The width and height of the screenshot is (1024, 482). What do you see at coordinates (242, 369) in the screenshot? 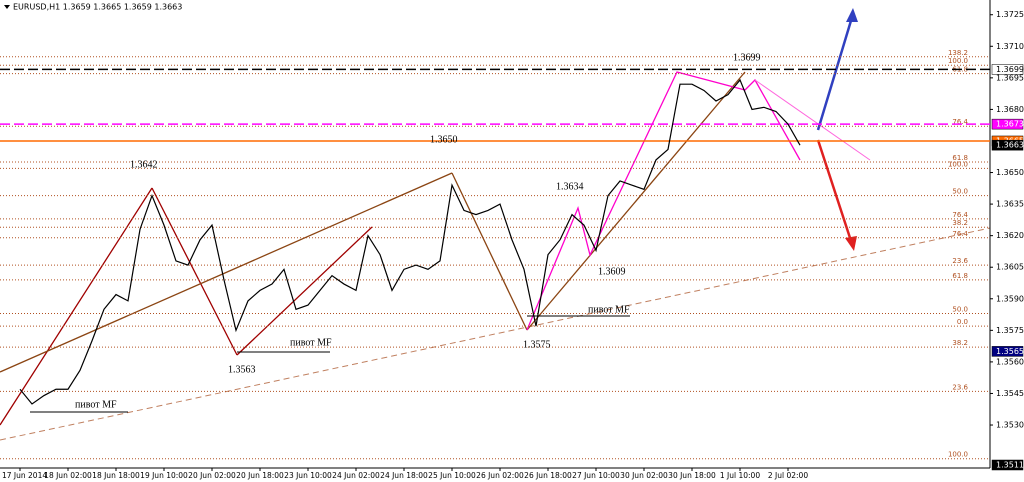
I see `annotation: 1.3563` at bounding box center [242, 369].